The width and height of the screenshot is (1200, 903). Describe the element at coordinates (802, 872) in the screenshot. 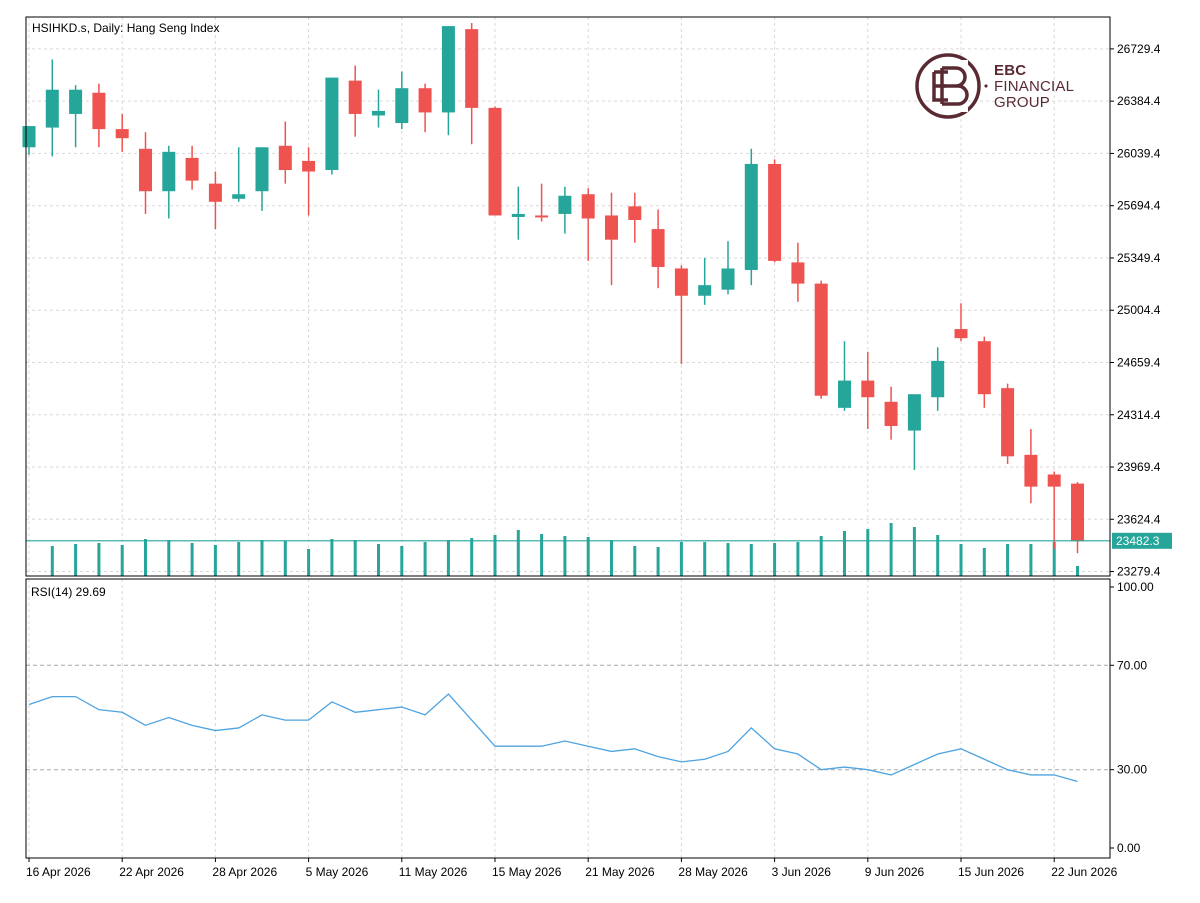

I see `time-tick-label: 3 Jun 2026` at that location.